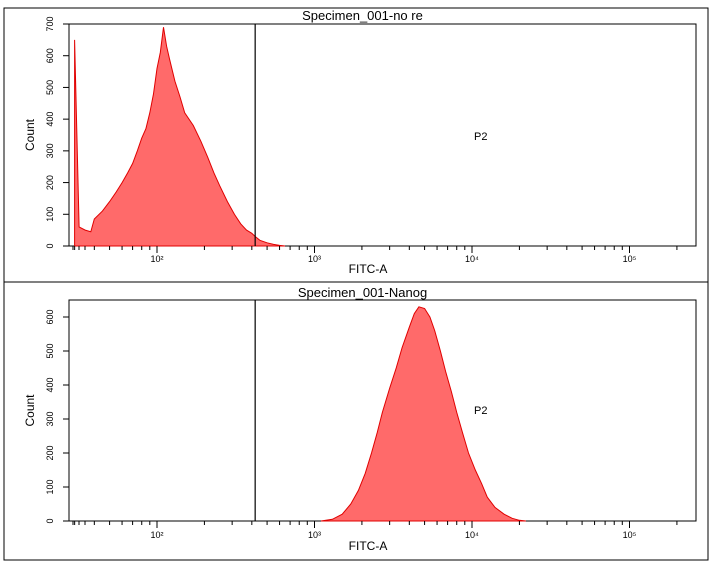 The width and height of the screenshot is (713, 565). What do you see at coordinates (50, 23) in the screenshot?
I see `y-tick-label: 700` at bounding box center [50, 23].